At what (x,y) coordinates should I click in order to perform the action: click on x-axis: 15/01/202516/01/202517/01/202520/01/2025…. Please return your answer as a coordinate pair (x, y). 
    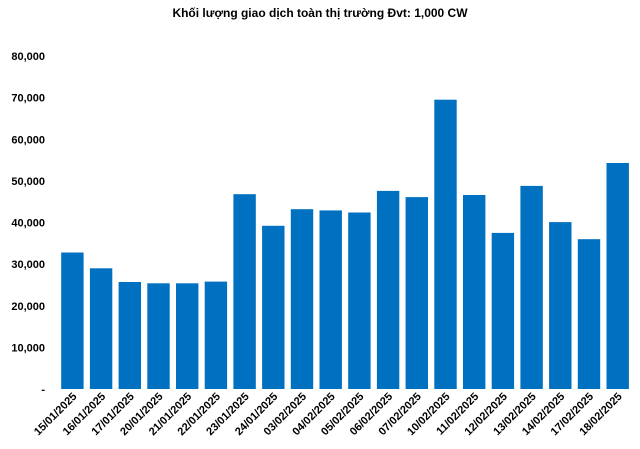
    Looking at the image, I should click on (328, 414).